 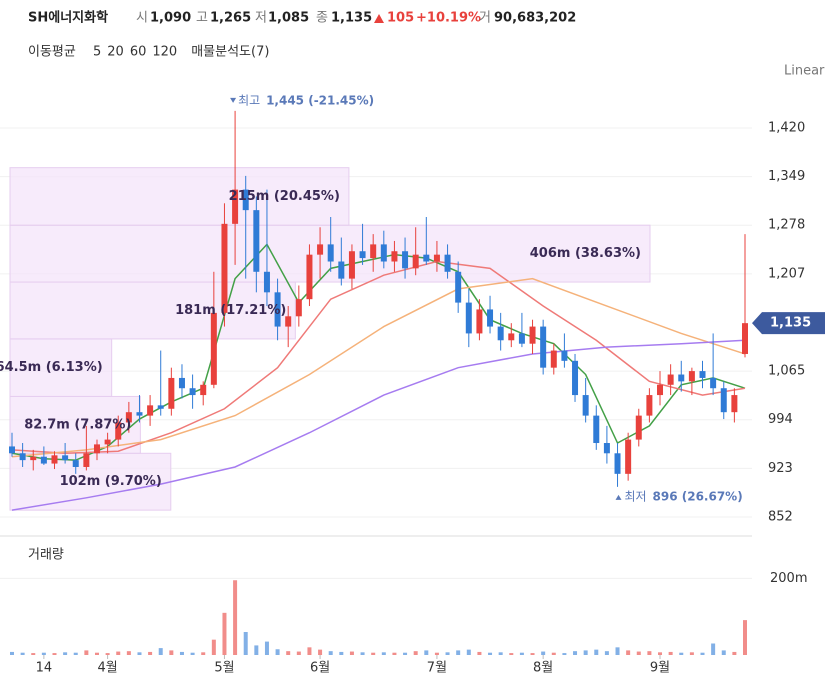 I want to click on y-tick-label: 994, so click(x=780, y=419).